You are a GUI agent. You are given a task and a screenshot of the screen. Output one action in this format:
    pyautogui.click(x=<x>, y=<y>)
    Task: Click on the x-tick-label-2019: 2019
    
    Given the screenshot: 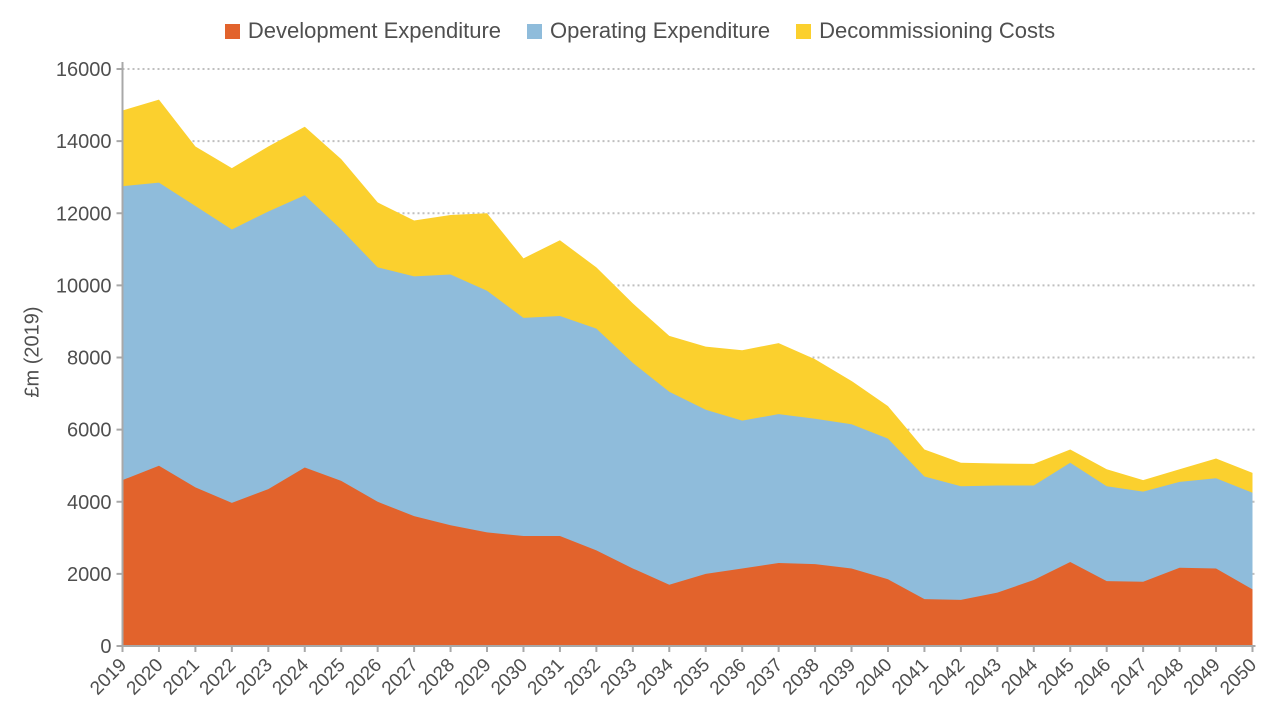 What is the action you would take?
    pyautogui.click(x=108, y=677)
    